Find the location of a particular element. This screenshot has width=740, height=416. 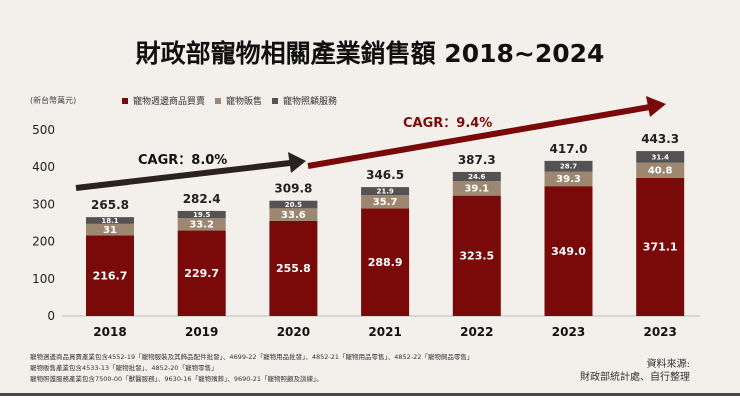

data-label: 28.7 is located at coordinates (568, 167).